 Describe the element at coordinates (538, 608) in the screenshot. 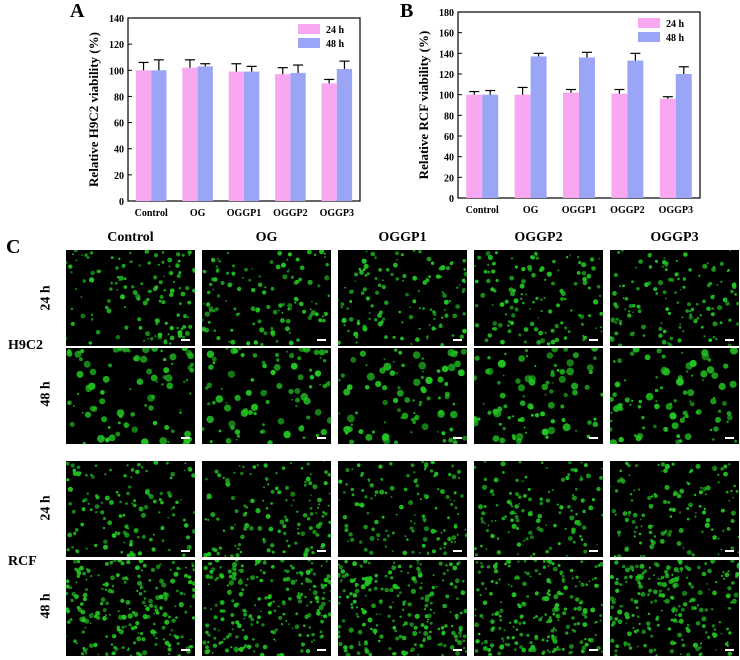

I see `micrograph-rcf-48h-oggp2` at that location.